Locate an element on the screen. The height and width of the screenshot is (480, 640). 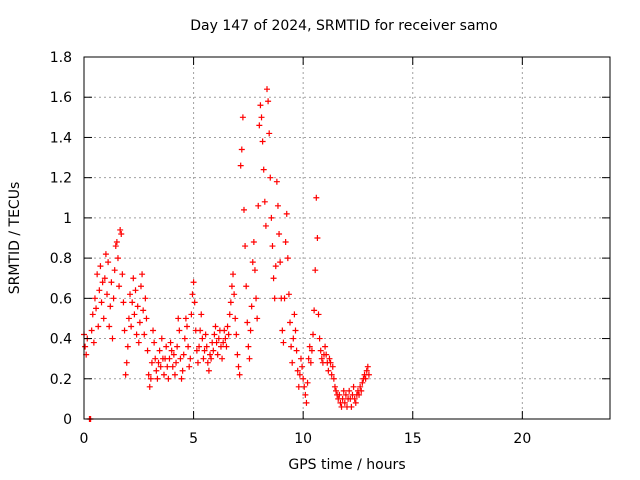
y-tick-label: 0.4 is located at coordinates (61, 340).